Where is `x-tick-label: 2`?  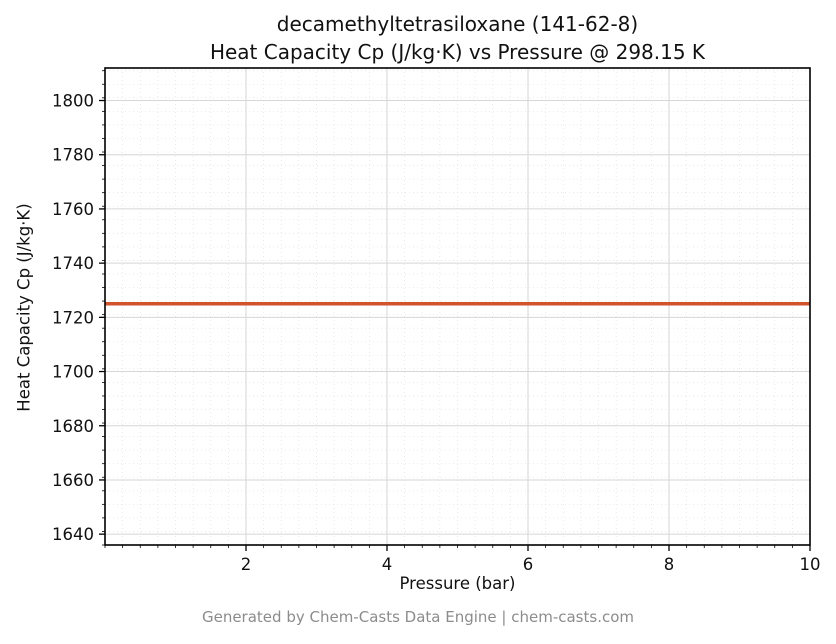 x-tick-label: 2 is located at coordinates (246, 564).